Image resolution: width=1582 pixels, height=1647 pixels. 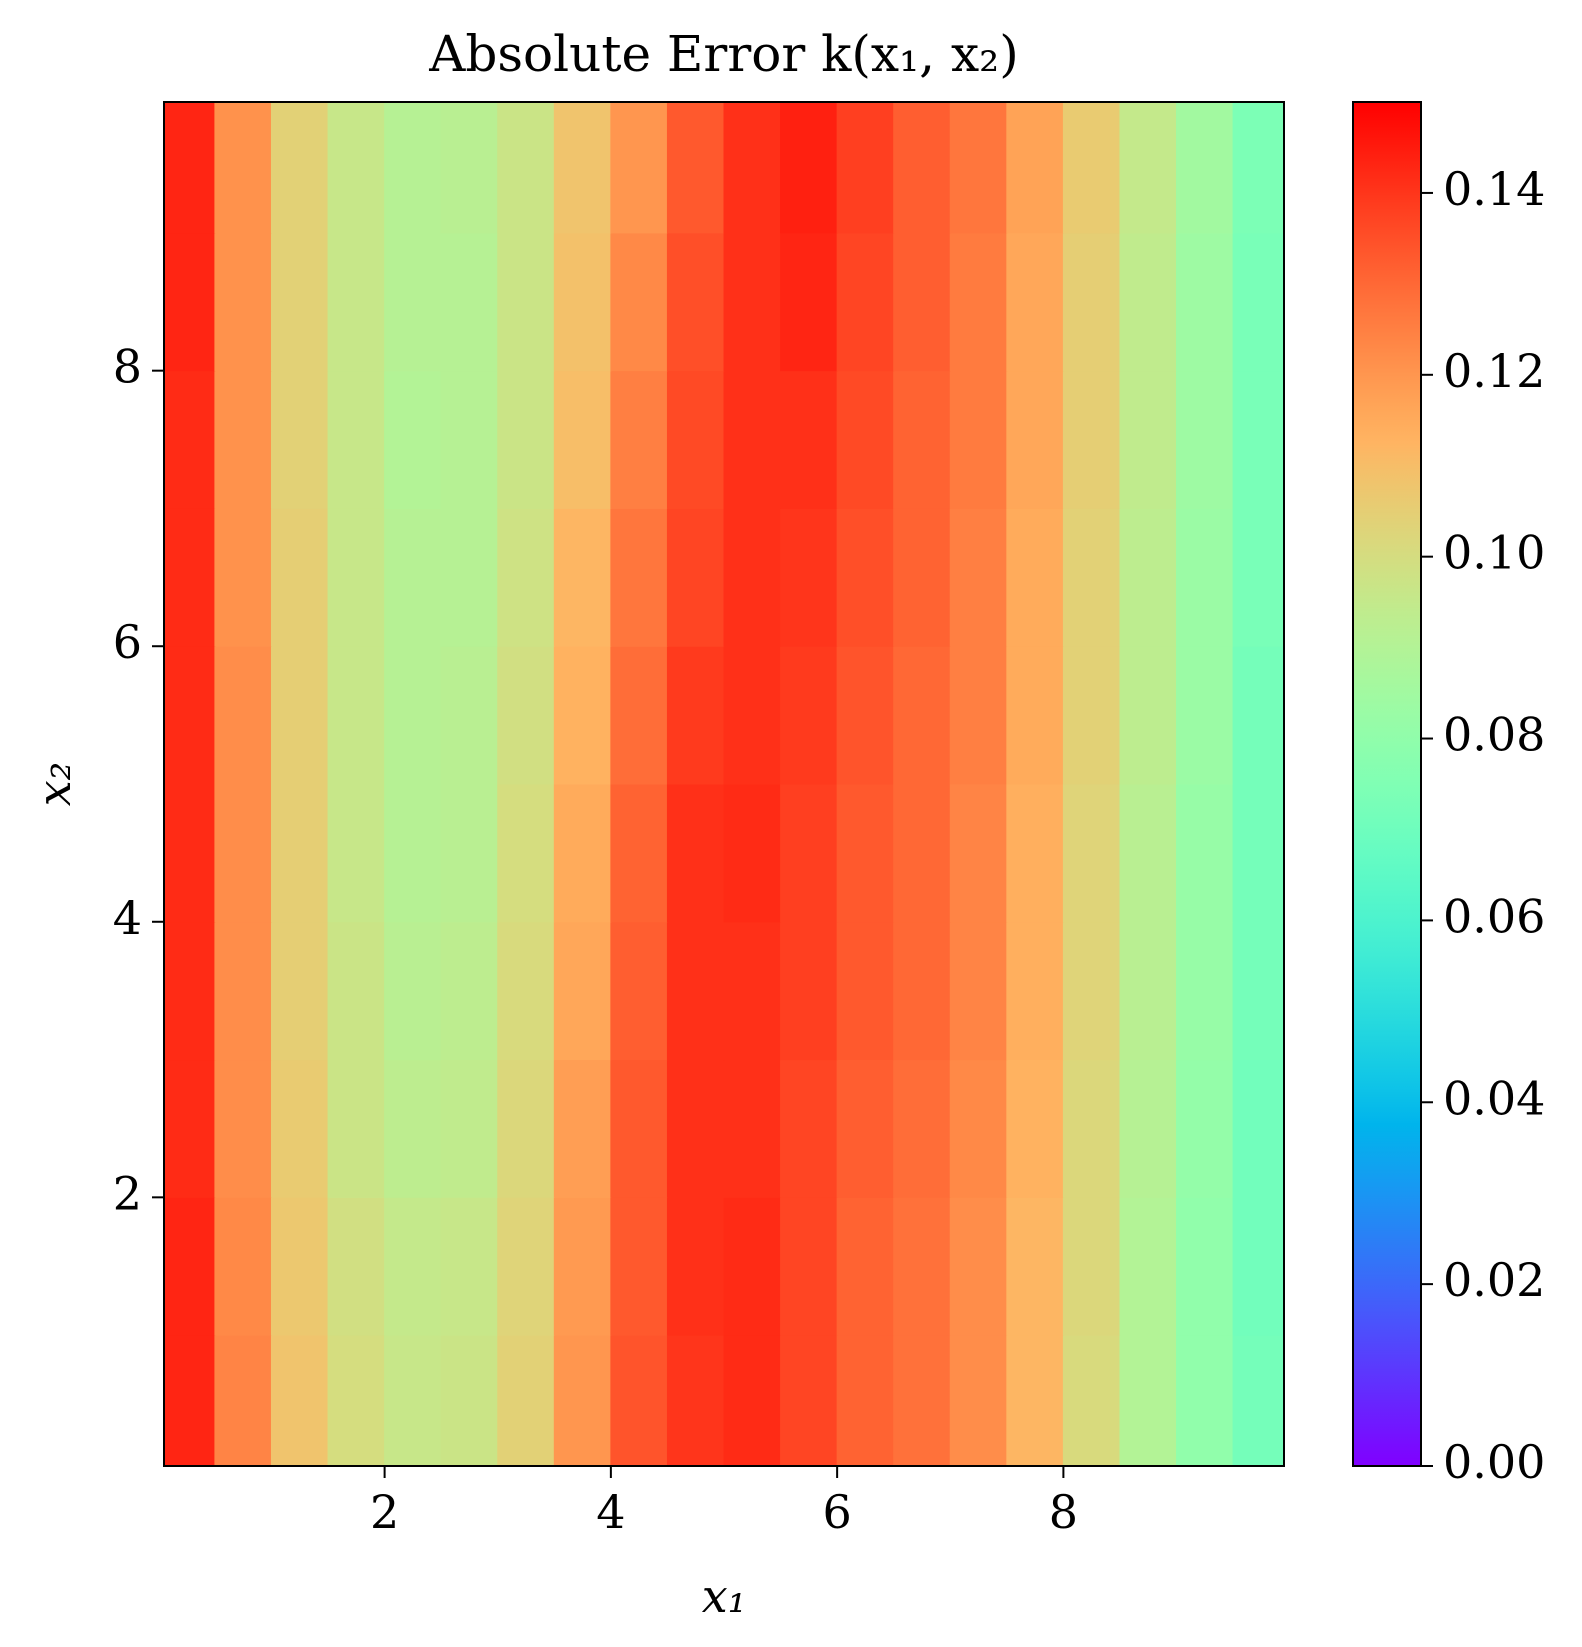 I want to click on x-tick-label: 8, so click(x=1063, y=1512).